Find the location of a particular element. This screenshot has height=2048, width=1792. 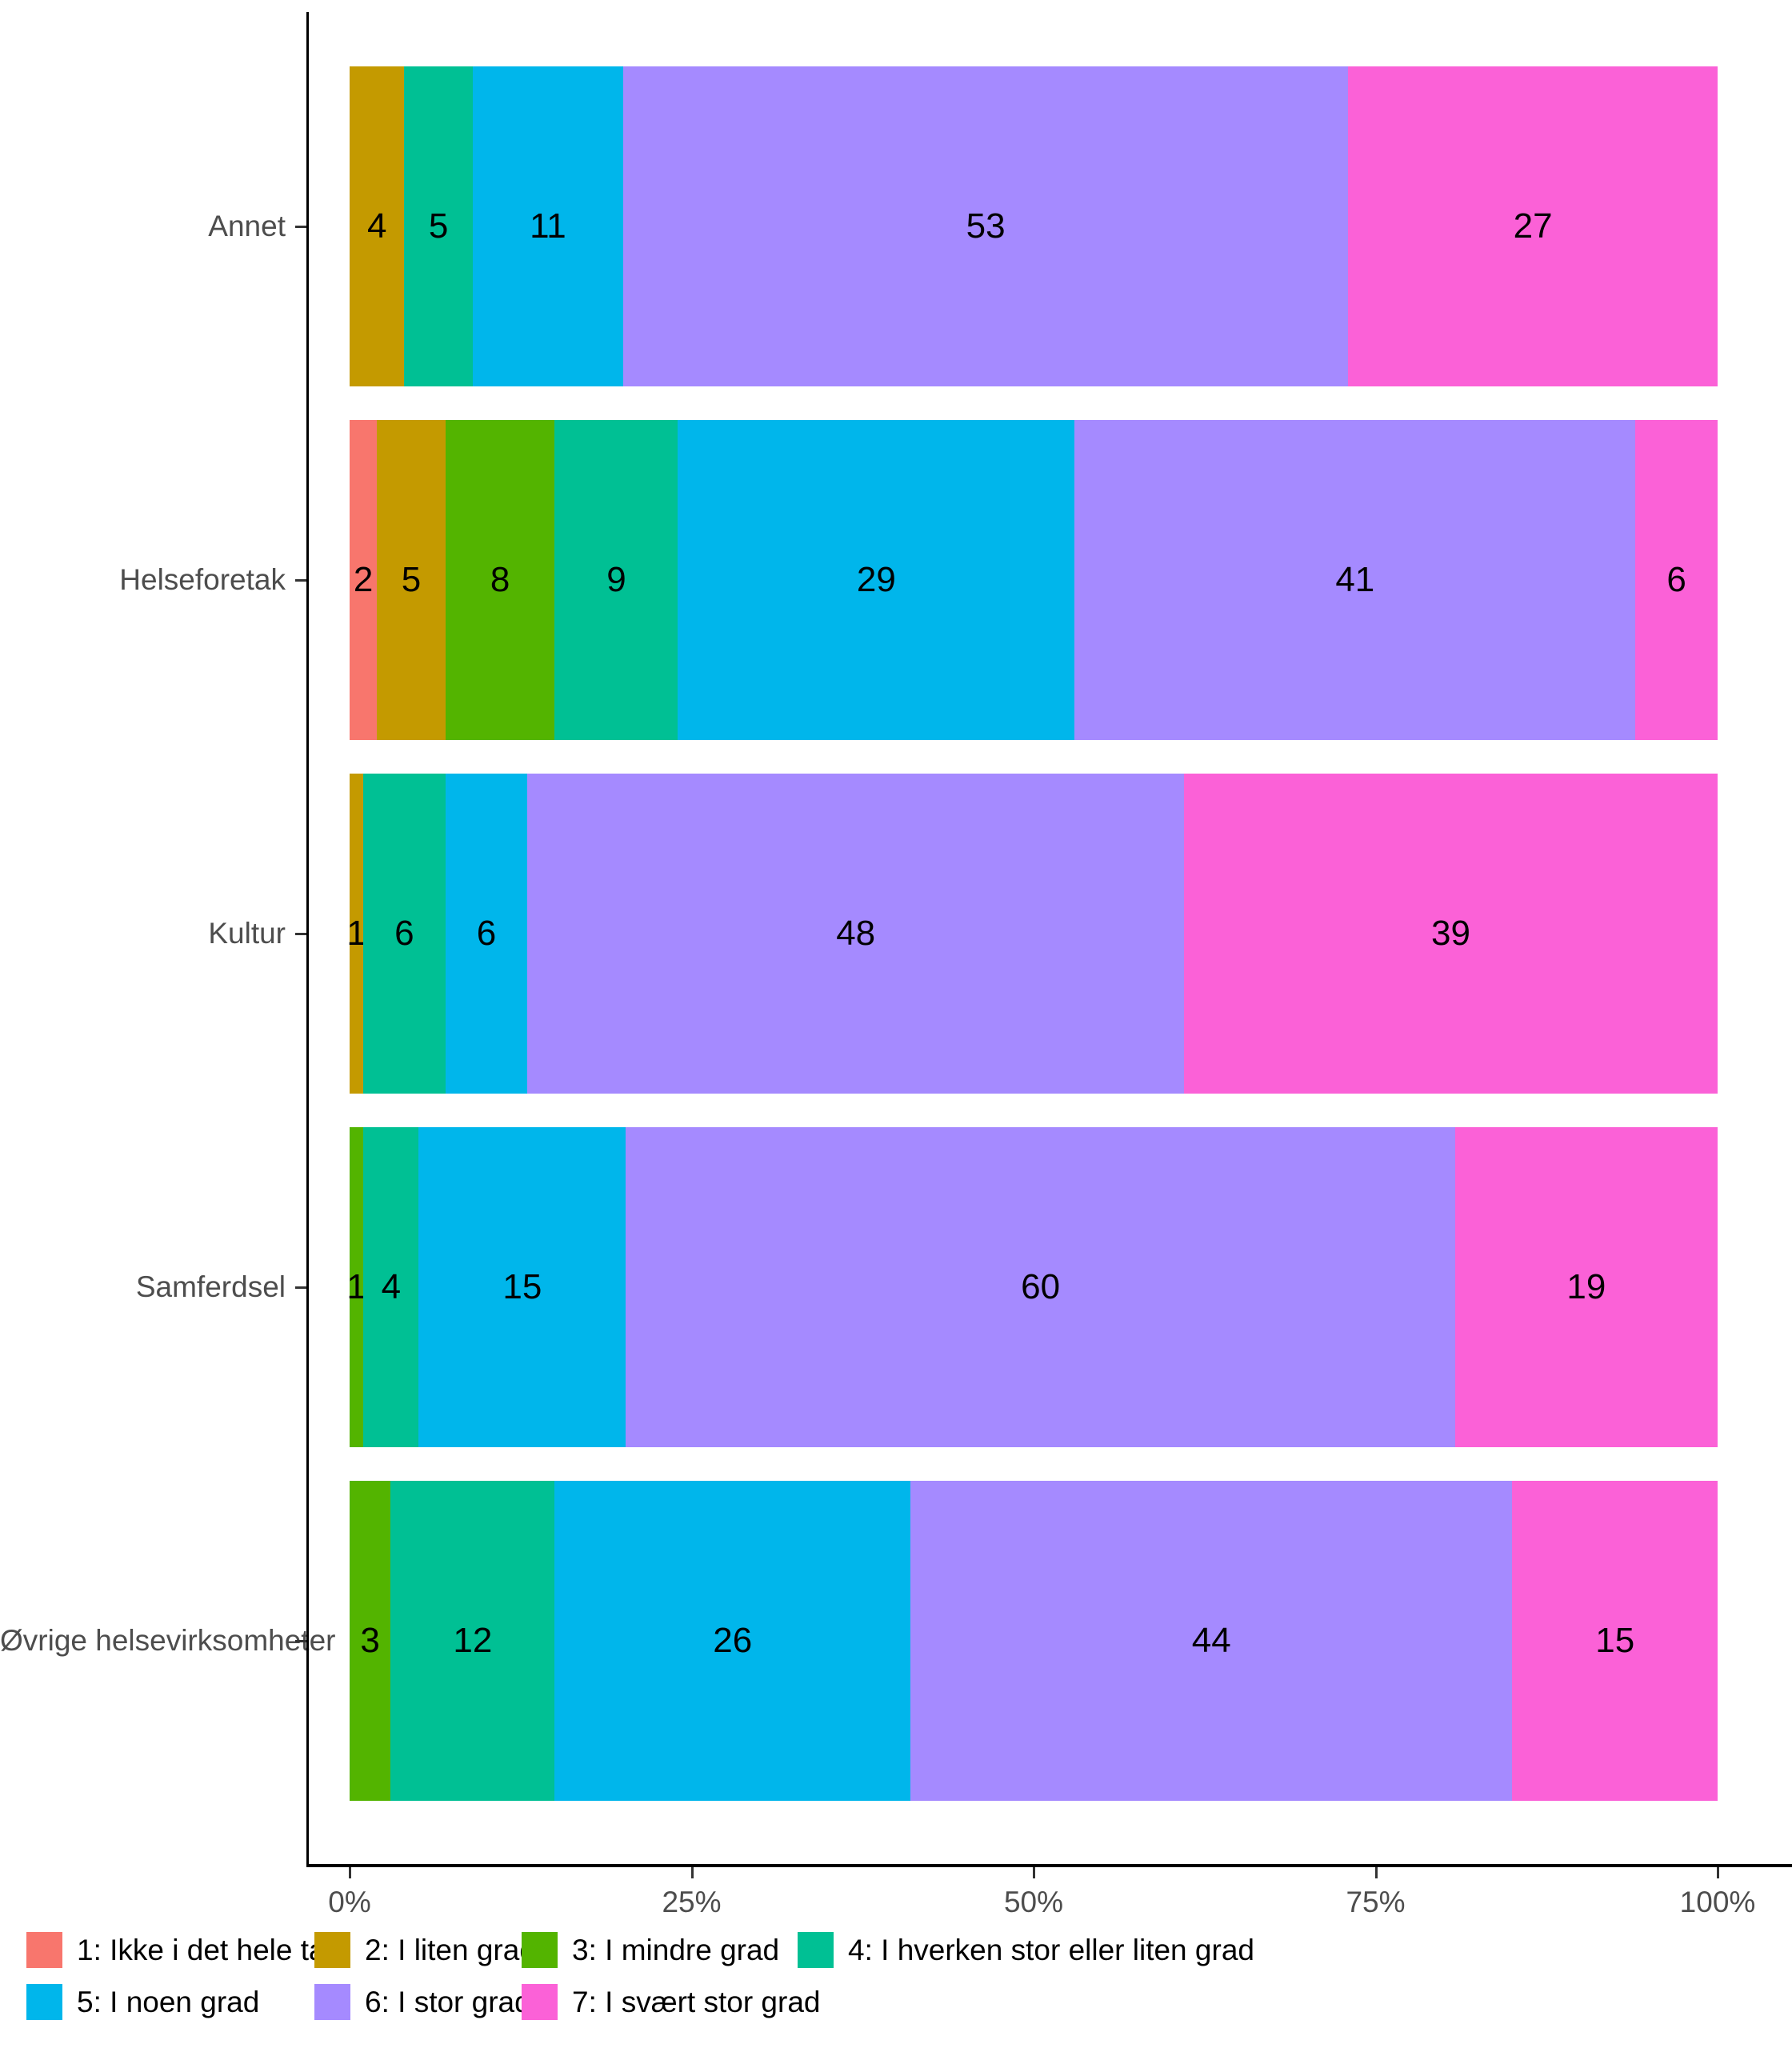

y-axis-label: Samferdsel is located at coordinates (210, 1286).